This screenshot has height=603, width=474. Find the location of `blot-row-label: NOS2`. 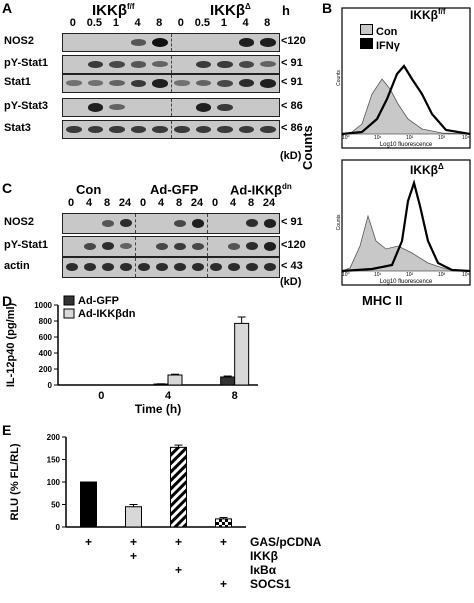

blot-row-label: NOS2 is located at coordinates (19, 41).